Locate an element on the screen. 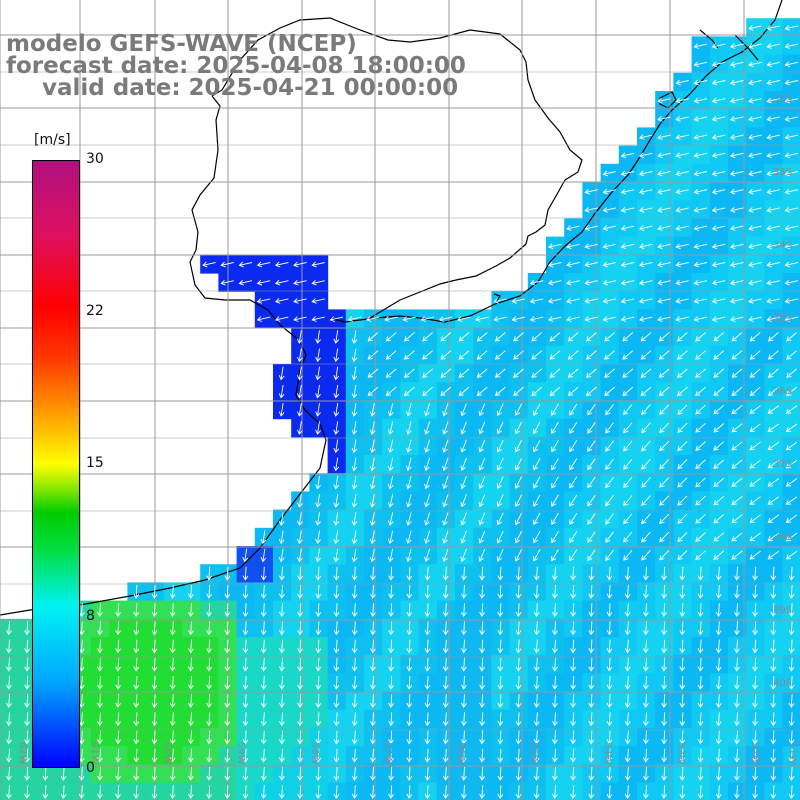 The image size is (800, 800). colorbar is located at coordinates (56, 464).